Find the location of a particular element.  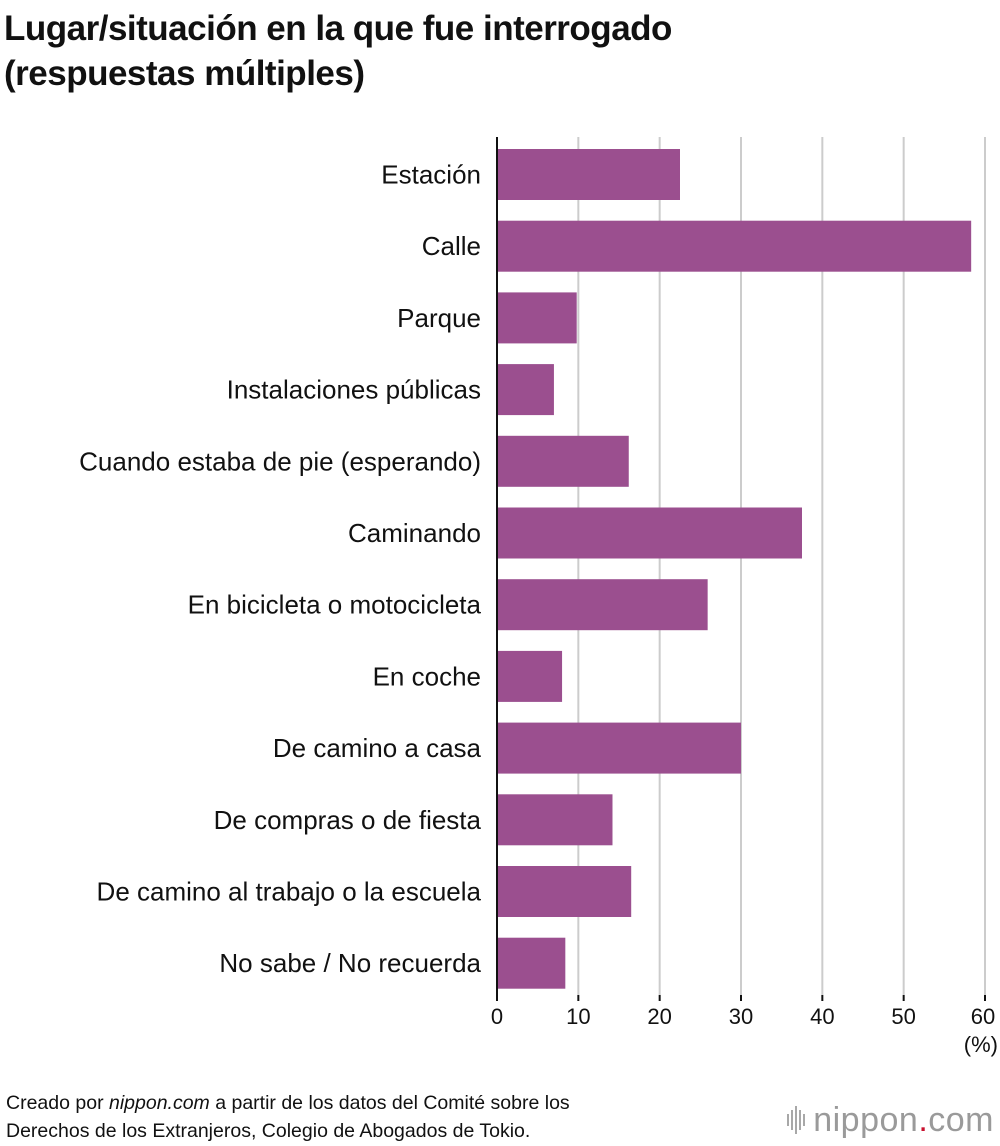

category-label-4: Cuando estaba de pie (esperando) is located at coordinates (280, 461).